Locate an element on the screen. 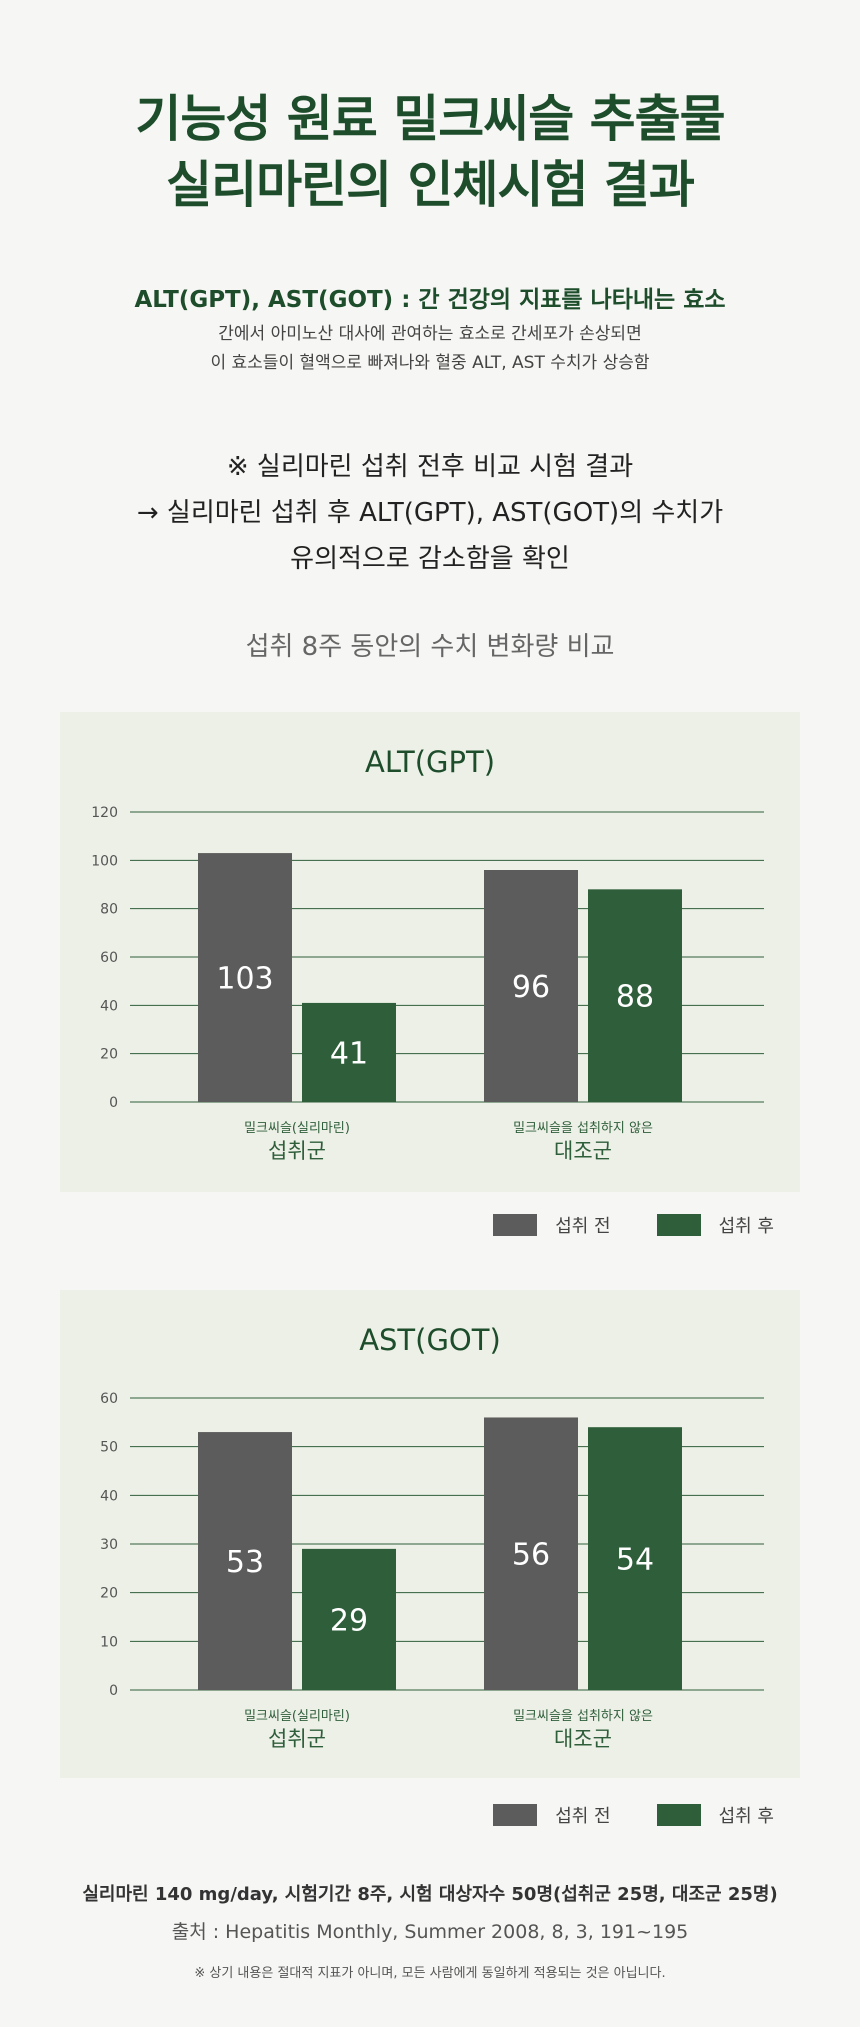 The width and height of the screenshot is (860, 2027). y-tick-label: 10 is located at coordinates (109, 1642).